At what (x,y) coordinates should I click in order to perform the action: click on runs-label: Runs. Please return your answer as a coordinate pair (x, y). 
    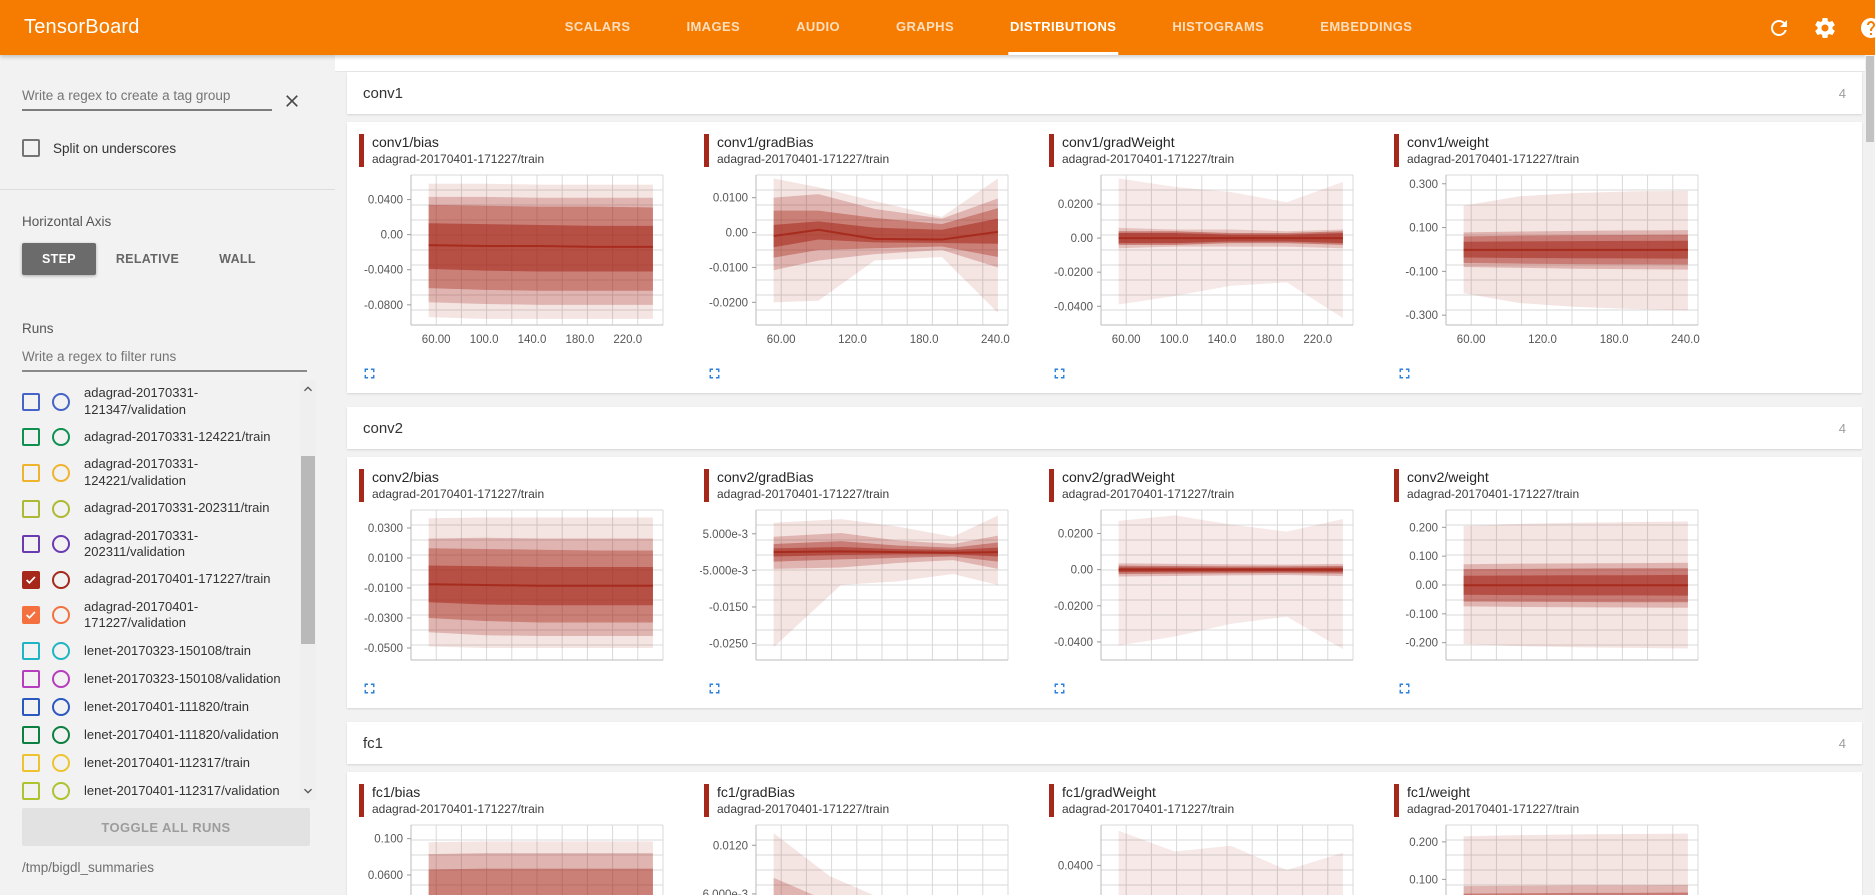
    Looking at the image, I should click on (38, 328).